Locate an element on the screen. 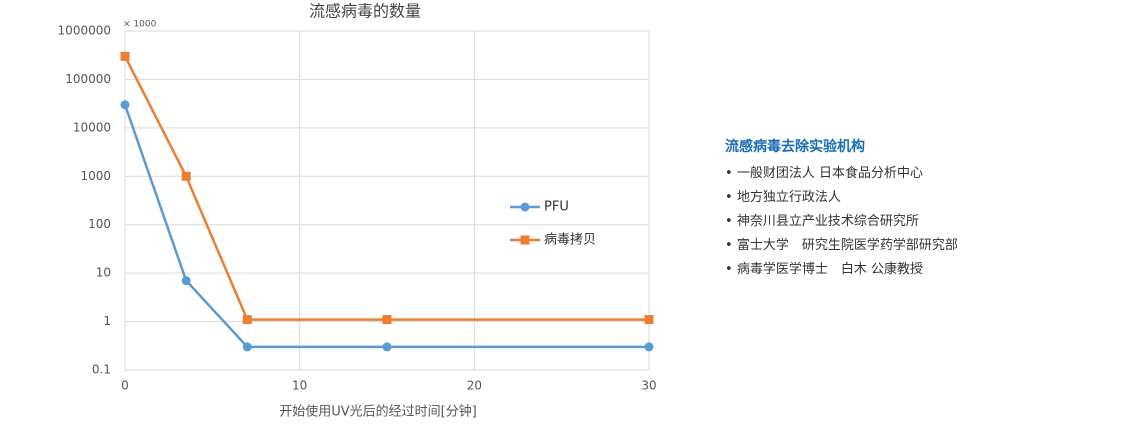 The width and height of the screenshot is (1136, 433). x-axis-label: 开始使用UV光后的经过时间[分钟] is located at coordinates (378, 412).